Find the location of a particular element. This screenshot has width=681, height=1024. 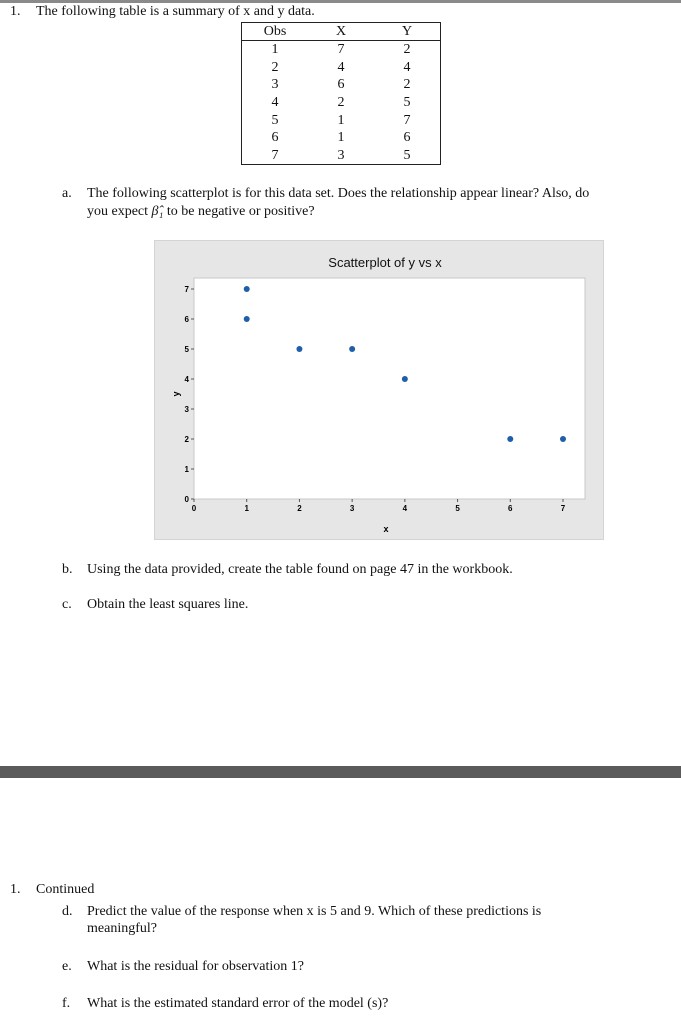

x-tick-label: 5 is located at coordinates (457, 508).